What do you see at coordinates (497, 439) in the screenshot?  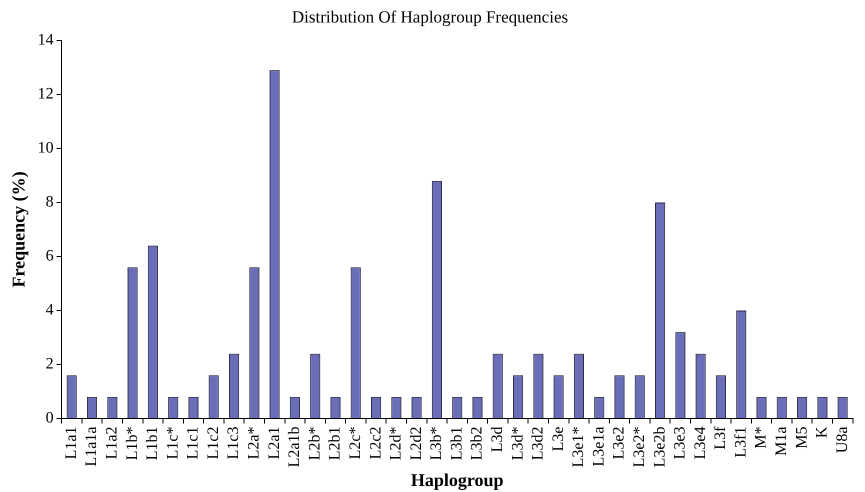 I see `x-tick-label: L3d` at bounding box center [497, 439].